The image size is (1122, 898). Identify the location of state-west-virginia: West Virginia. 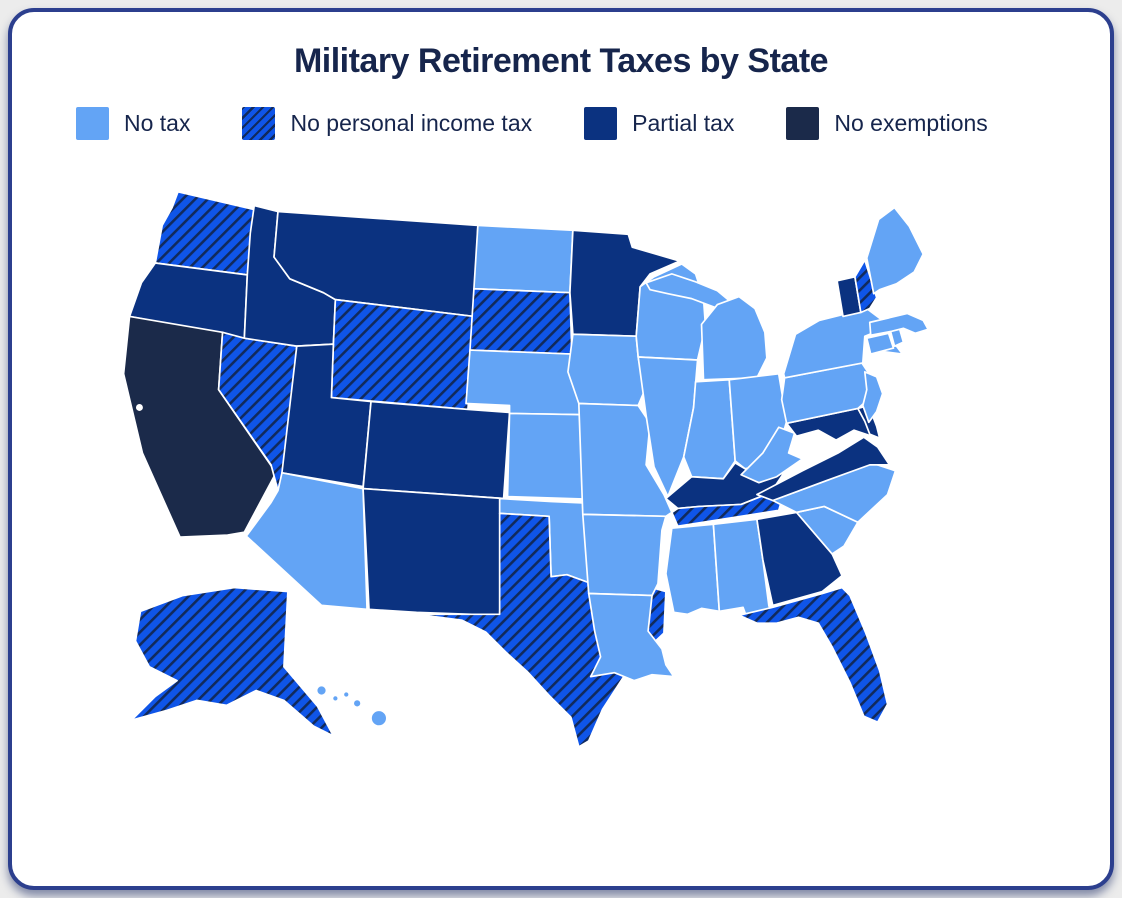
(772, 455).